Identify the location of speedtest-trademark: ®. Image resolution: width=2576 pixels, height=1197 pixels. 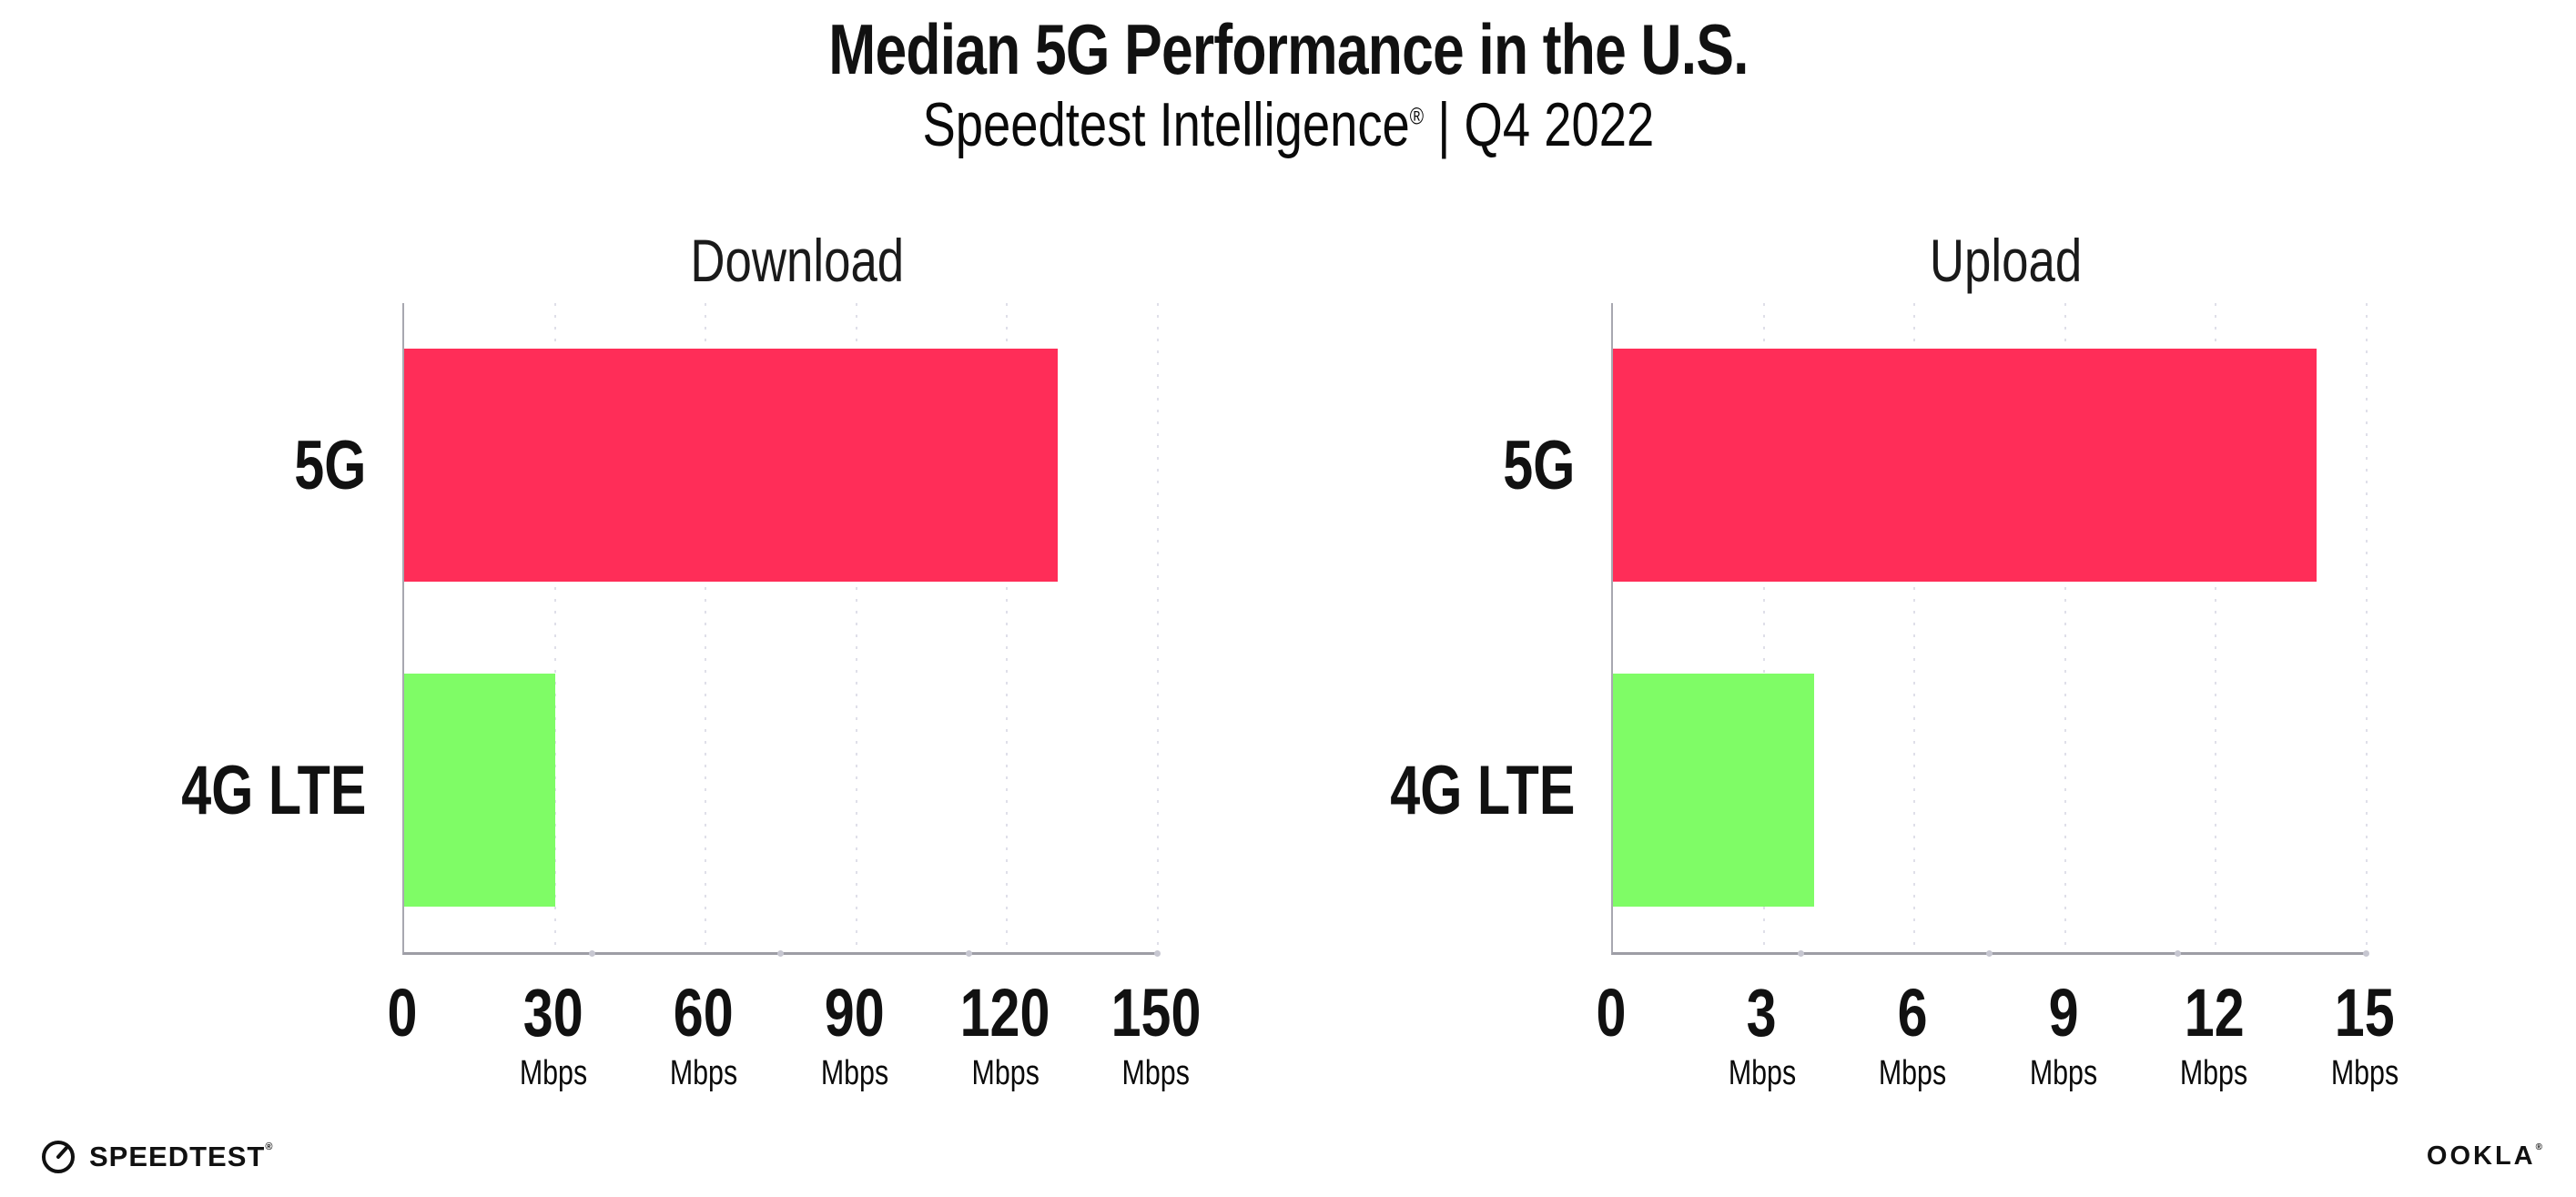
(269, 1146).